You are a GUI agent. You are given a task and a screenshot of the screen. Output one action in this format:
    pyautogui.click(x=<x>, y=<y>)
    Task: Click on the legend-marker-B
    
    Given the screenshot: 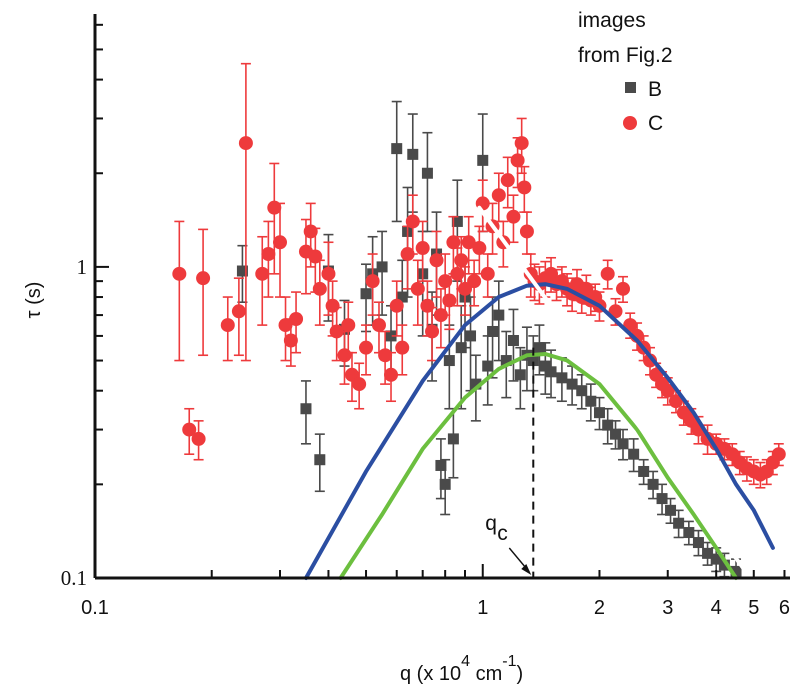 What is the action you would take?
    pyautogui.click(x=630, y=87)
    